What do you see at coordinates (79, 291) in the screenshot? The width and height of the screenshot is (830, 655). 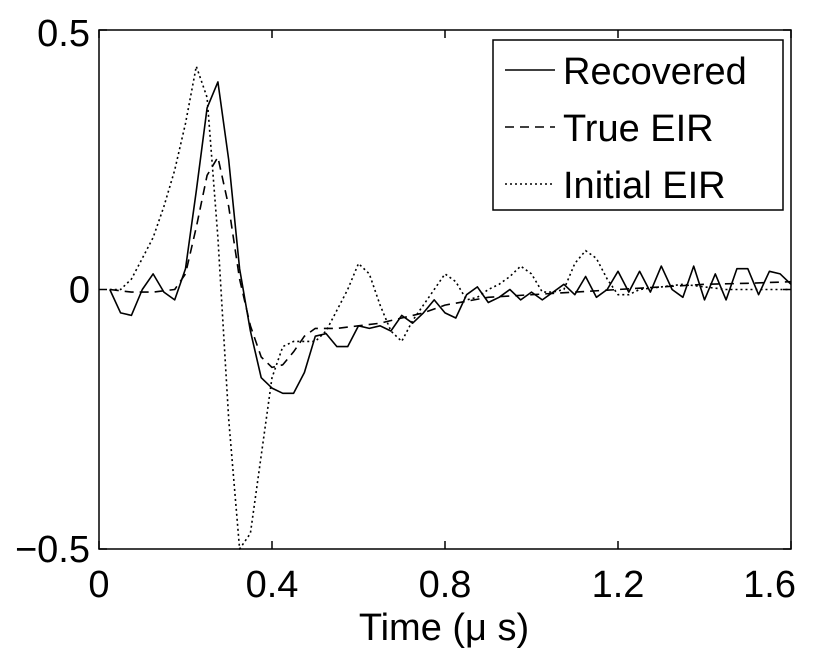 I see `y-tick-label: 0` at bounding box center [79, 291].